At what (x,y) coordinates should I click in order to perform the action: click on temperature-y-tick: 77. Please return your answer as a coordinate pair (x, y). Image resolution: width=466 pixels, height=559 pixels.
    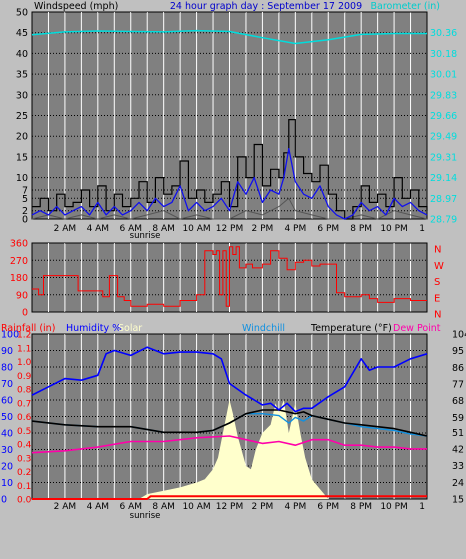
    Looking at the image, I should click on (458, 385).